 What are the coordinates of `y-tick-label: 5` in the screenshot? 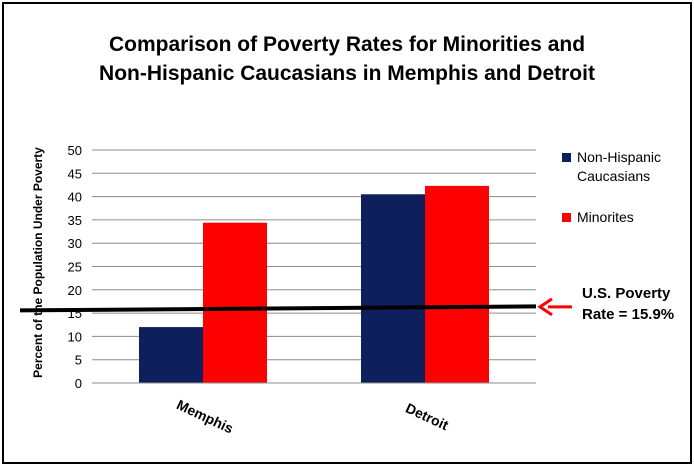 It's located at (78, 360).